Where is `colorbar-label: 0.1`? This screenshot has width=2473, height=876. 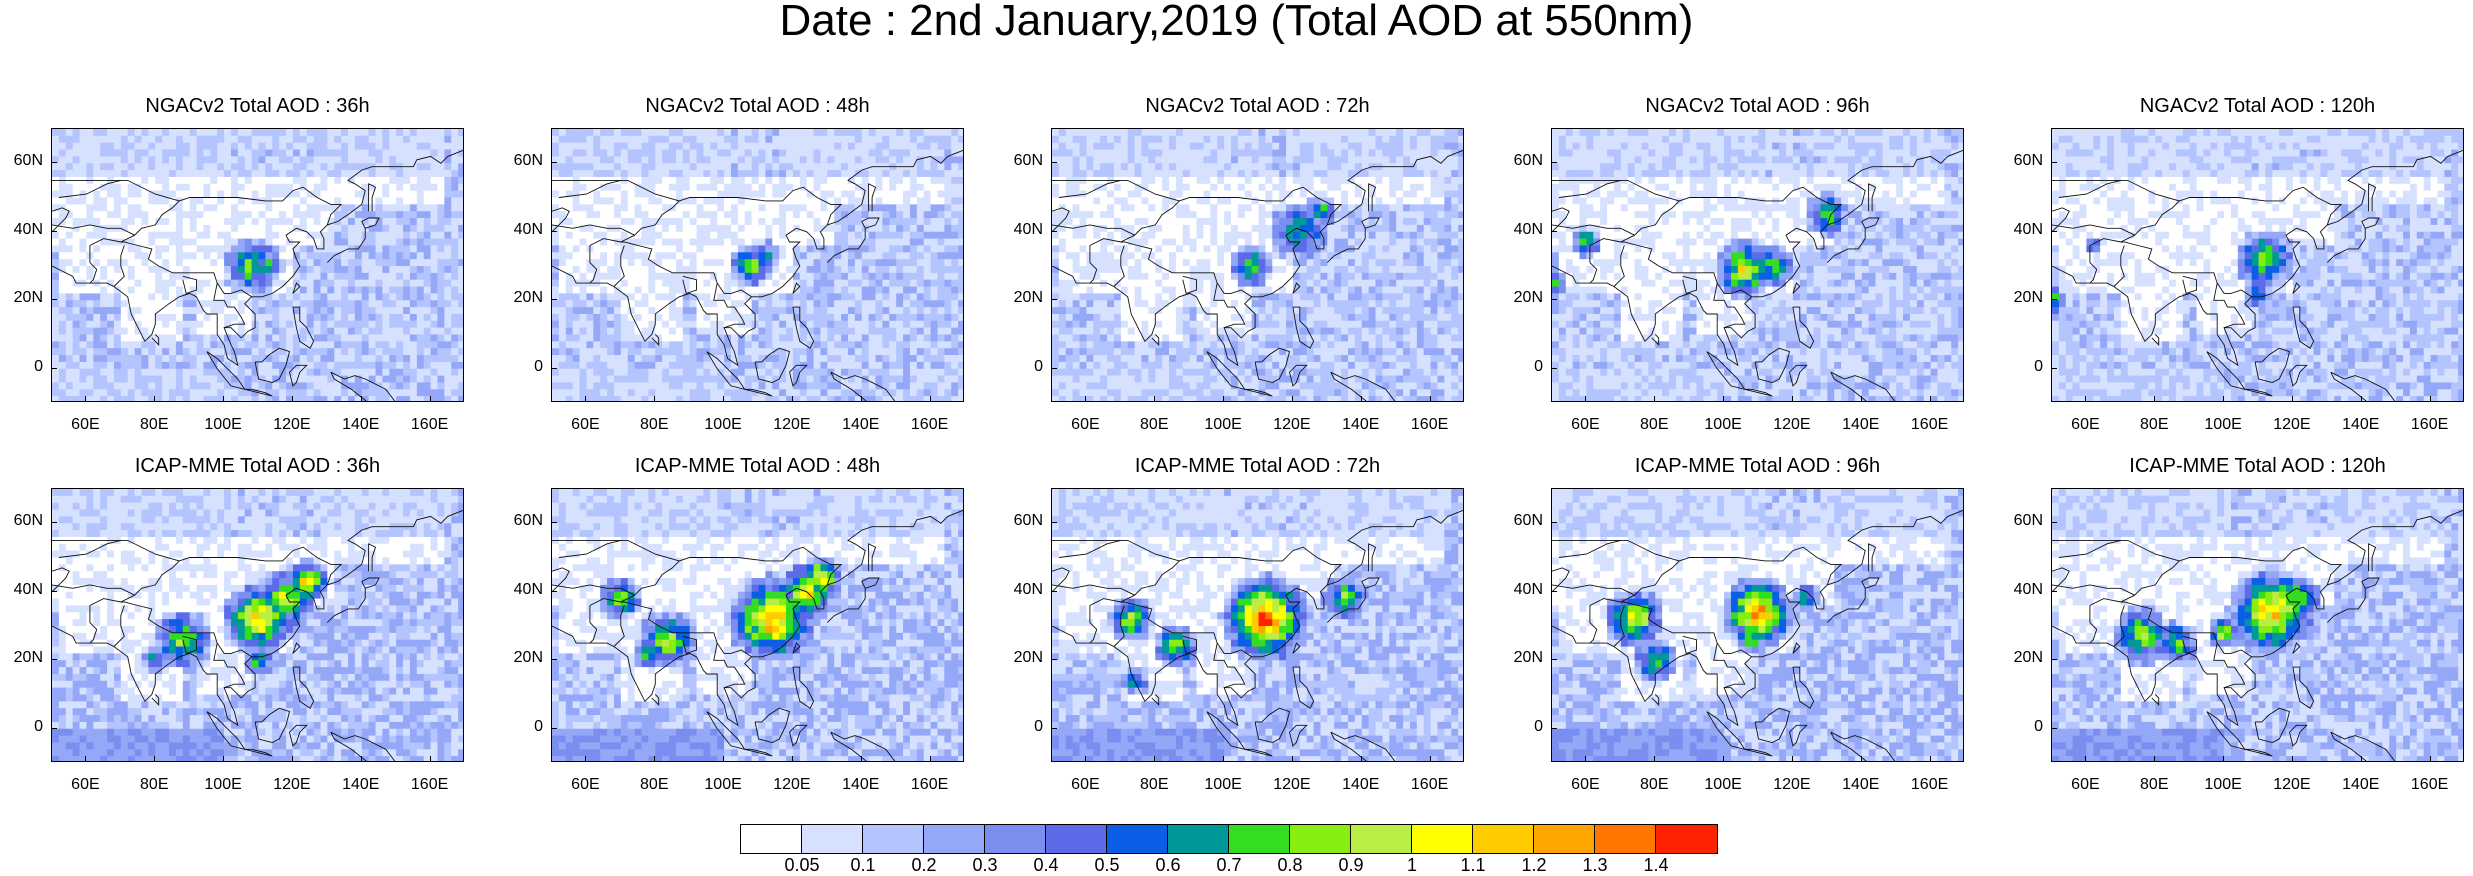
colorbar-label: 0.1 is located at coordinates (863, 865).